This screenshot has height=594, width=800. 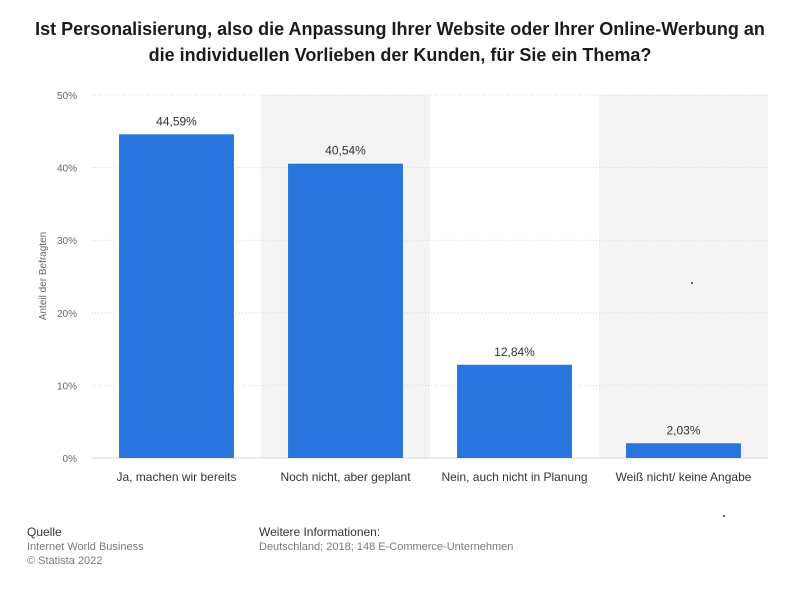 I want to click on value-label: 40,54%, so click(x=345, y=151).